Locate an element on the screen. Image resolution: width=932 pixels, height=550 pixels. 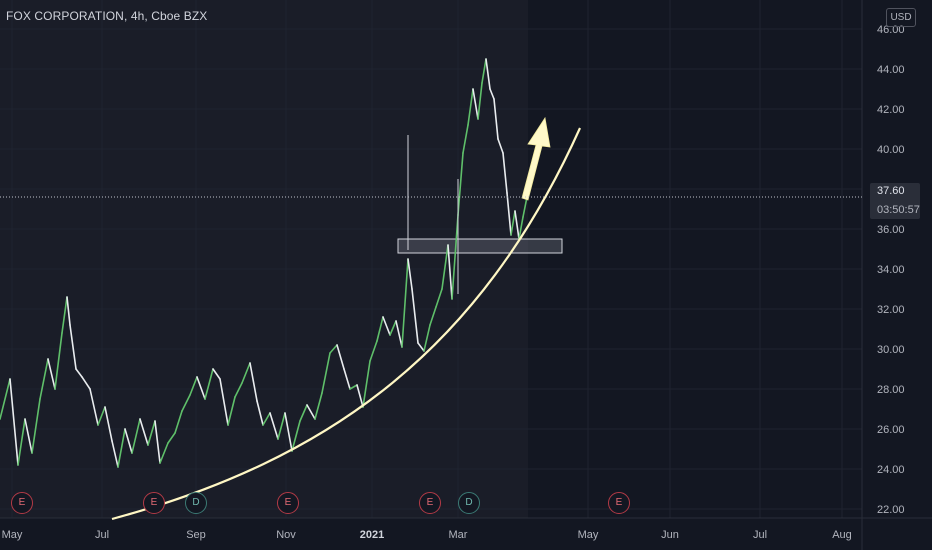
time-tick-label: Nov is located at coordinates (286, 535).